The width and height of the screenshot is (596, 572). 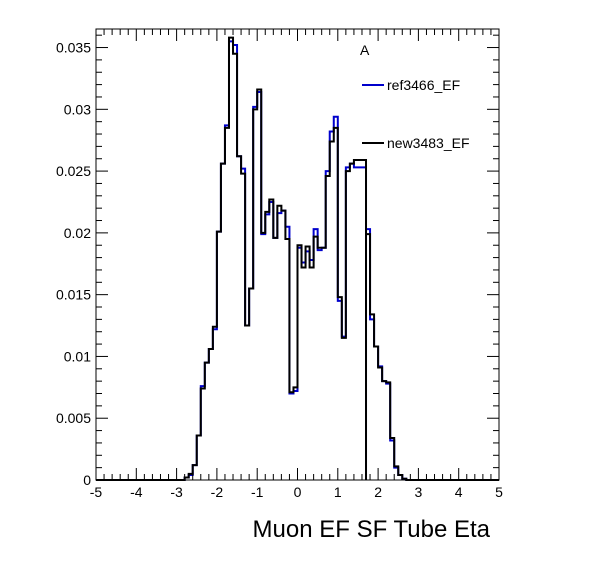 I want to click on x-tick-label: 5, so click(x=499, y=492).